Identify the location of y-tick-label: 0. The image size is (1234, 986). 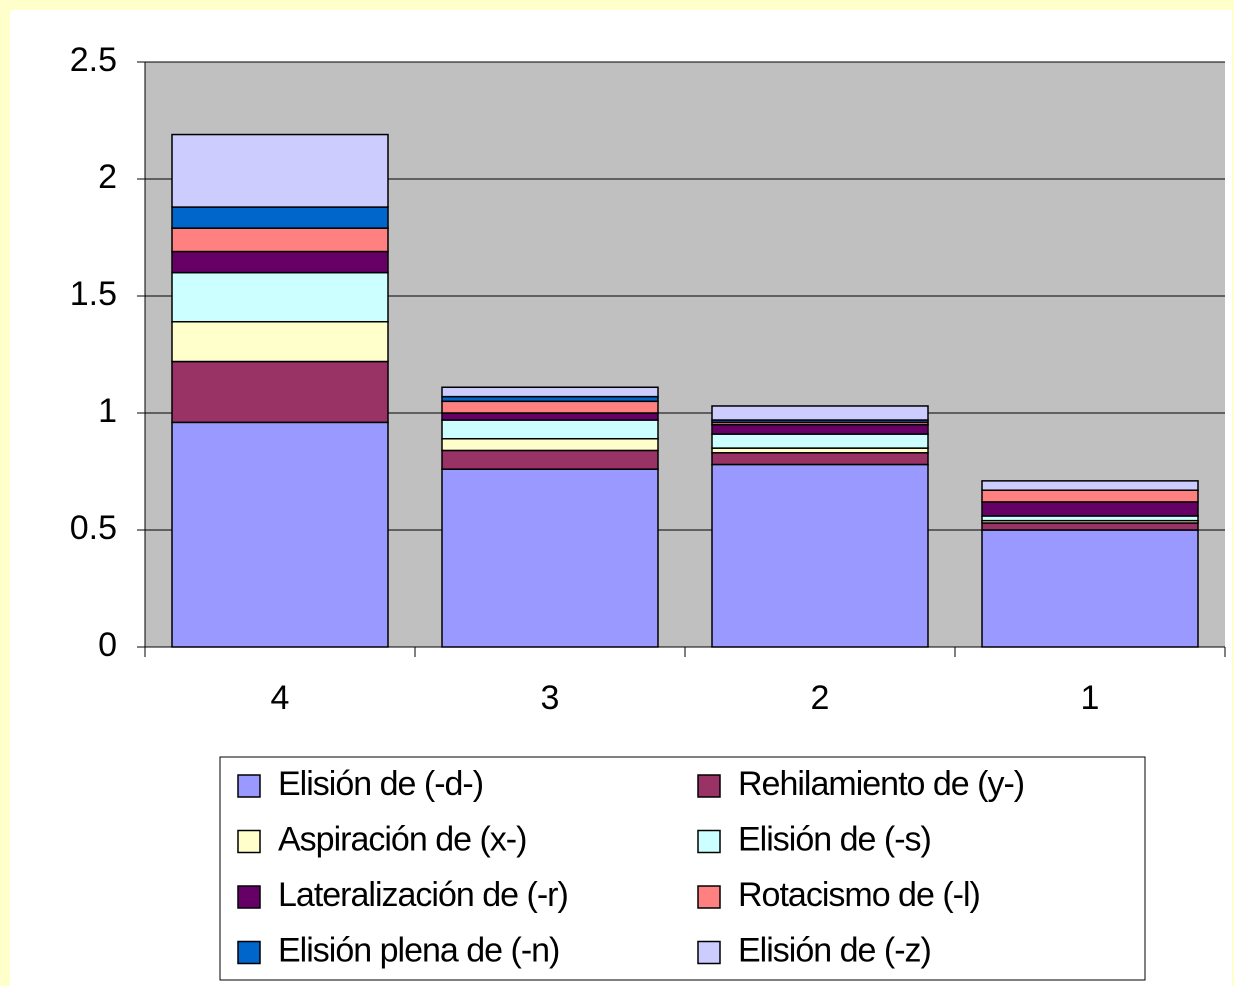
(107, 645).